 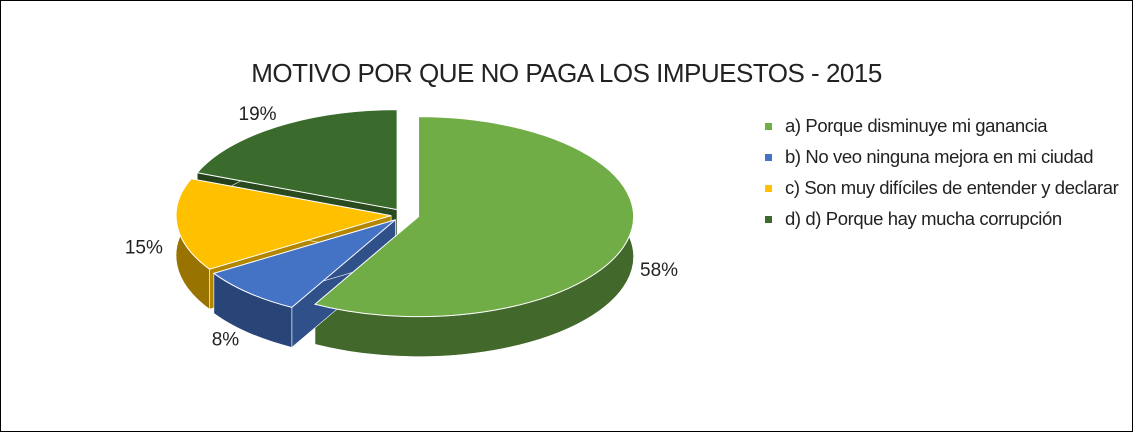 I want to click on data-label: 19%, so click(x=258, y=114).